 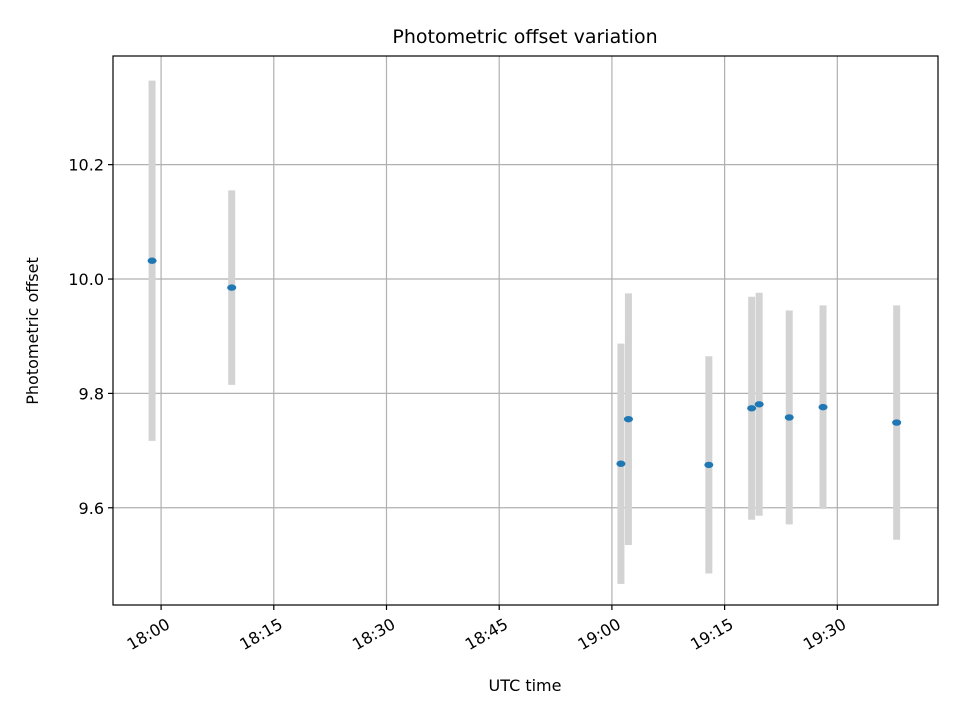 What do you see at coordinates (32, 331) in the screenshot?
I see `y-axis-label: Photometric offset` at bounding box center [32, 331].